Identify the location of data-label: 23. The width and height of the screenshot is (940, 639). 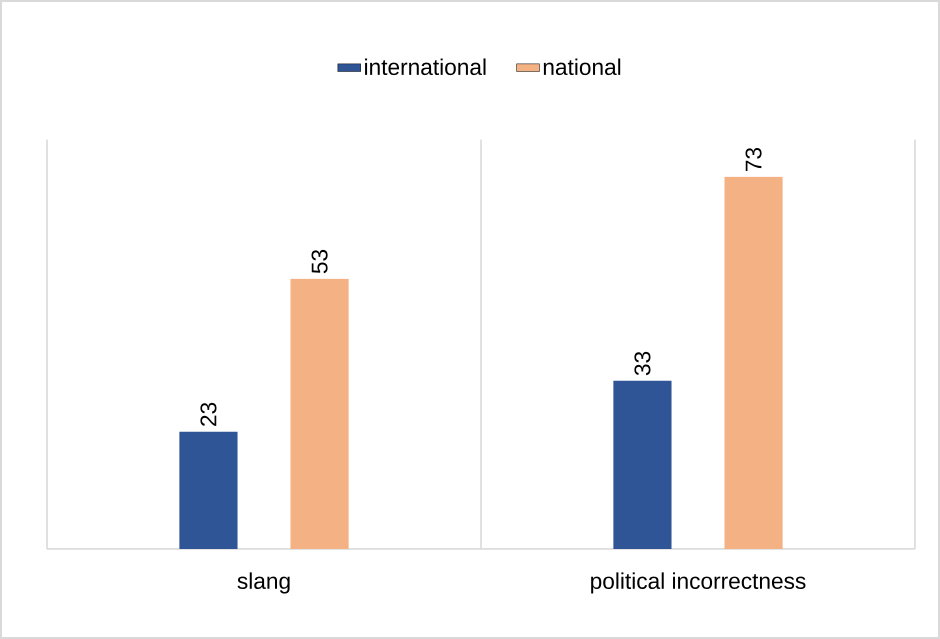
(208, 414).